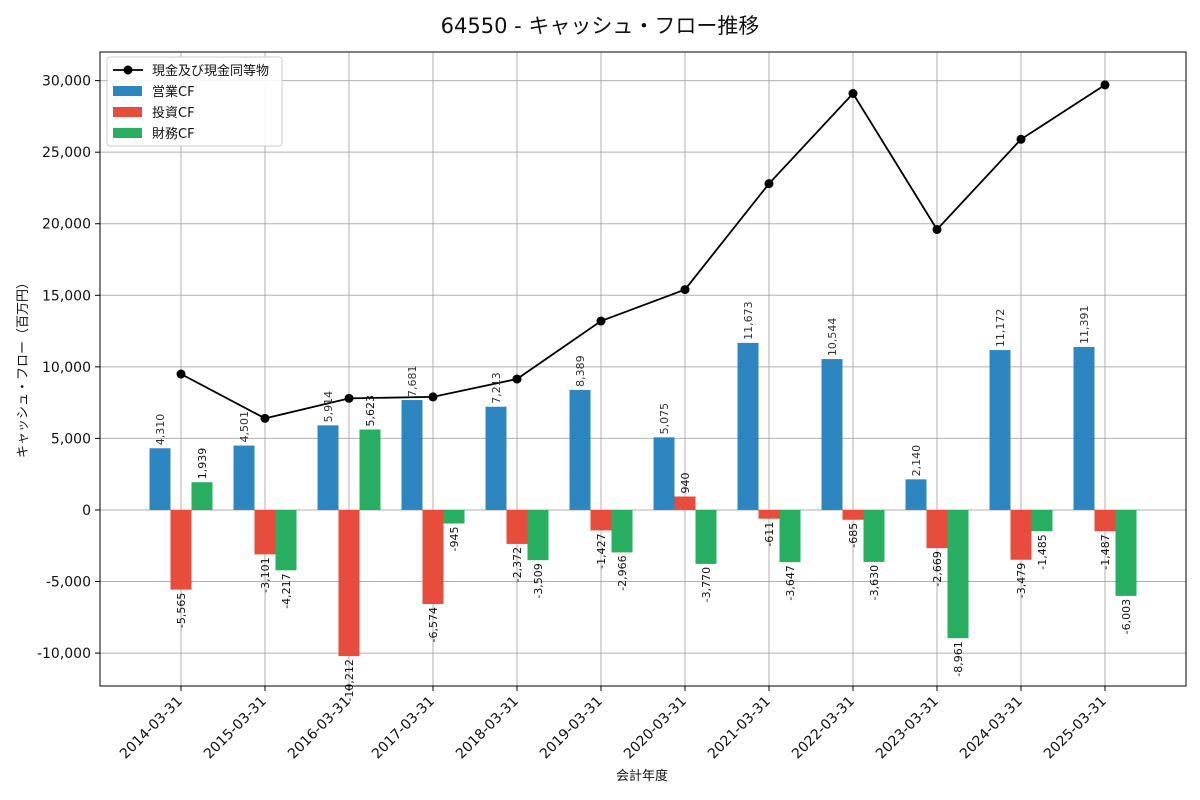 Image resolution: width=1200 pixels, height=800 pixels. I want to click on financing-cf-value-label: -3,509, so click(538, 580).